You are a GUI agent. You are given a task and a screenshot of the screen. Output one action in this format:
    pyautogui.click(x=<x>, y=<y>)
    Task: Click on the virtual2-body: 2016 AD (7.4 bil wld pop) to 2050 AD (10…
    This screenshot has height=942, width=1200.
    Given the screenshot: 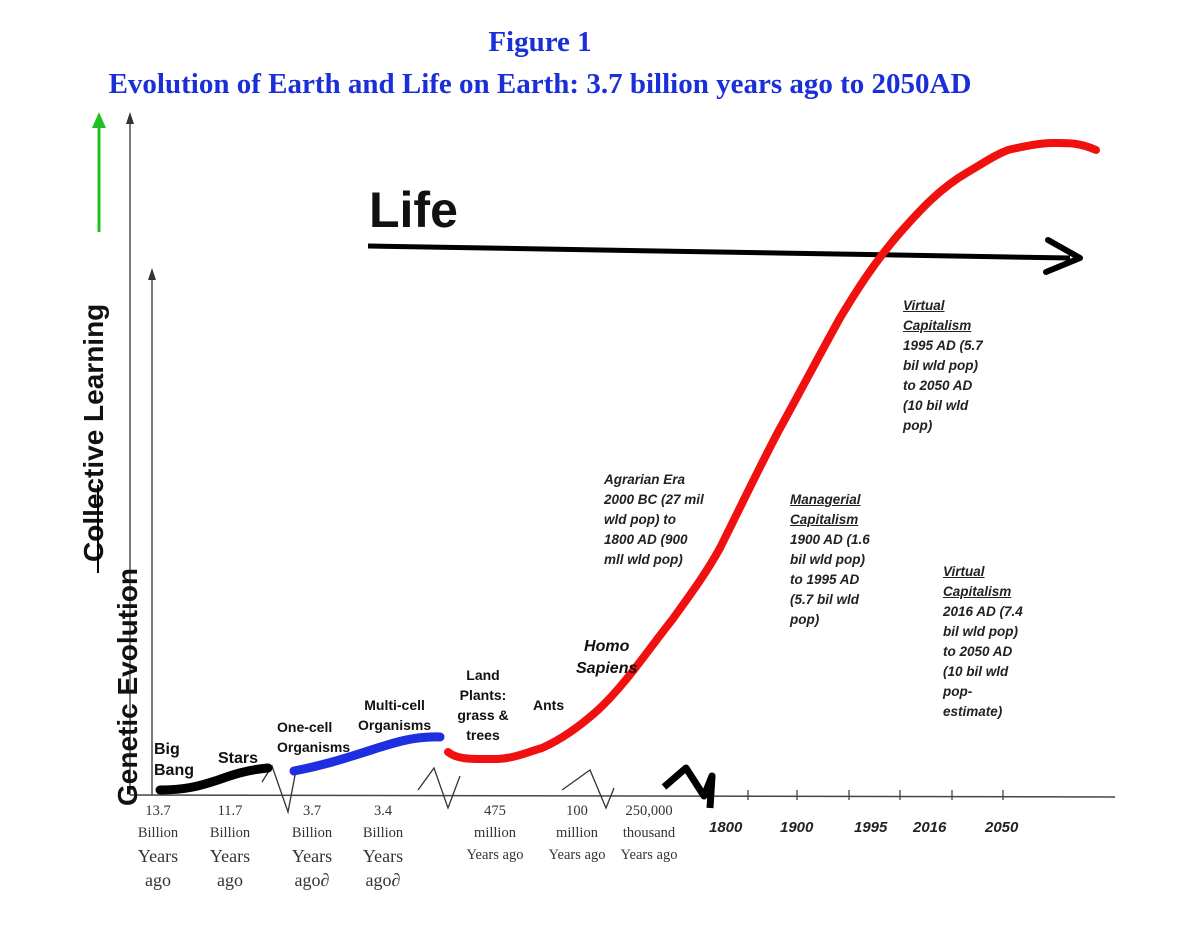 What is the action you would take?
    pyautogui.click(x=983, y=661)
    